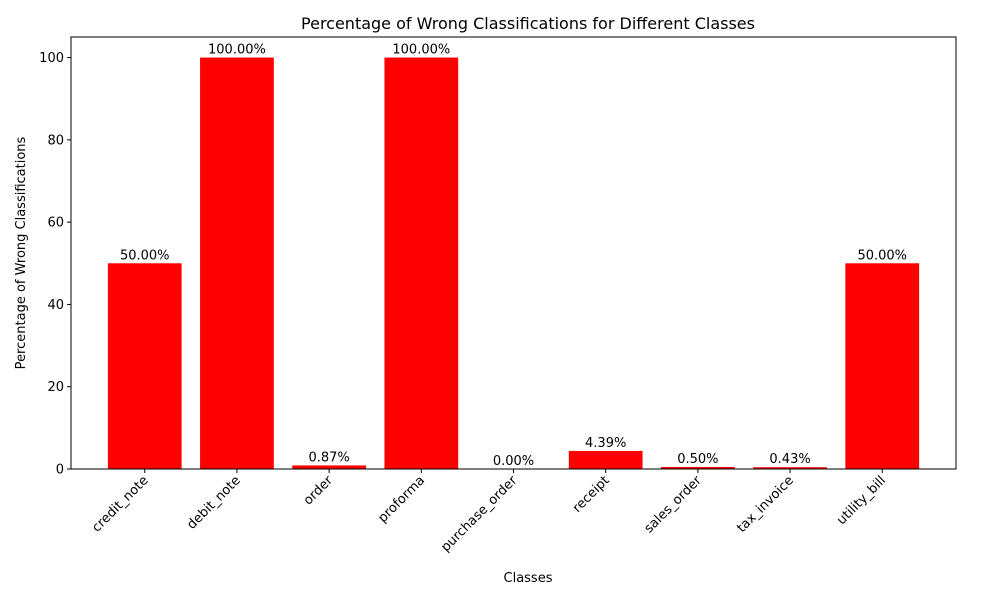 Image resolution: width=1000 pixels, height=600 pixels. I want to click on data-label-receipt: 4.39%, so click(605, 443).